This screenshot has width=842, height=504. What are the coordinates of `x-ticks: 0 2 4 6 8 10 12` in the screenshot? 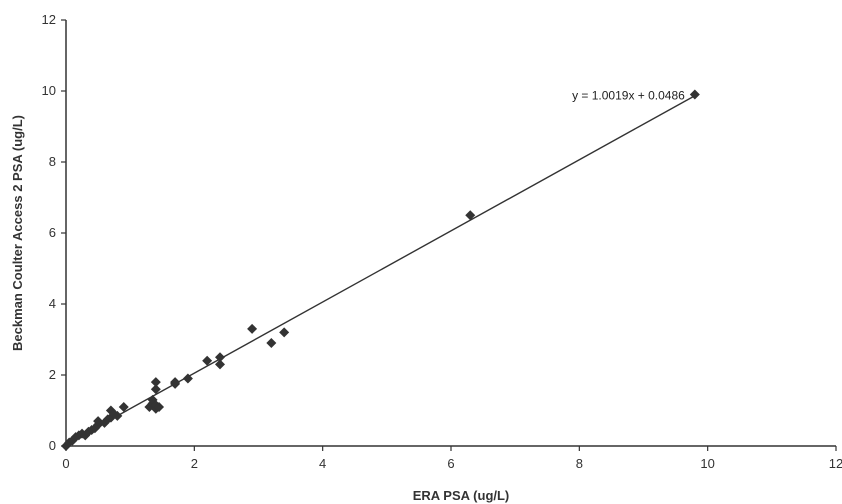 It's located at (452, 458).